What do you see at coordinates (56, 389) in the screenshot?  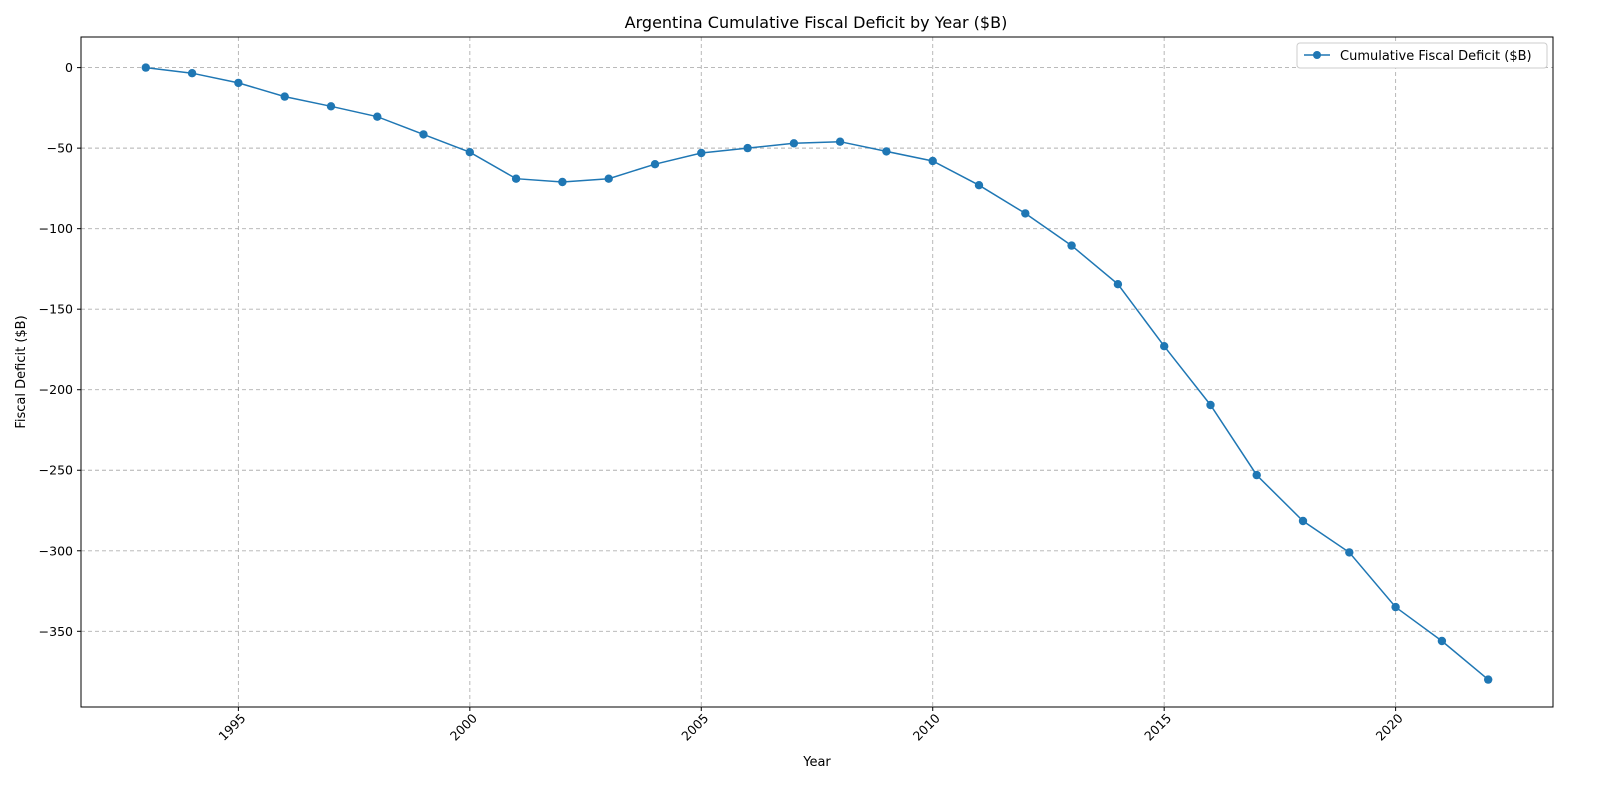 I see `y-tick-label: −200` at bounding box center [56, 389].